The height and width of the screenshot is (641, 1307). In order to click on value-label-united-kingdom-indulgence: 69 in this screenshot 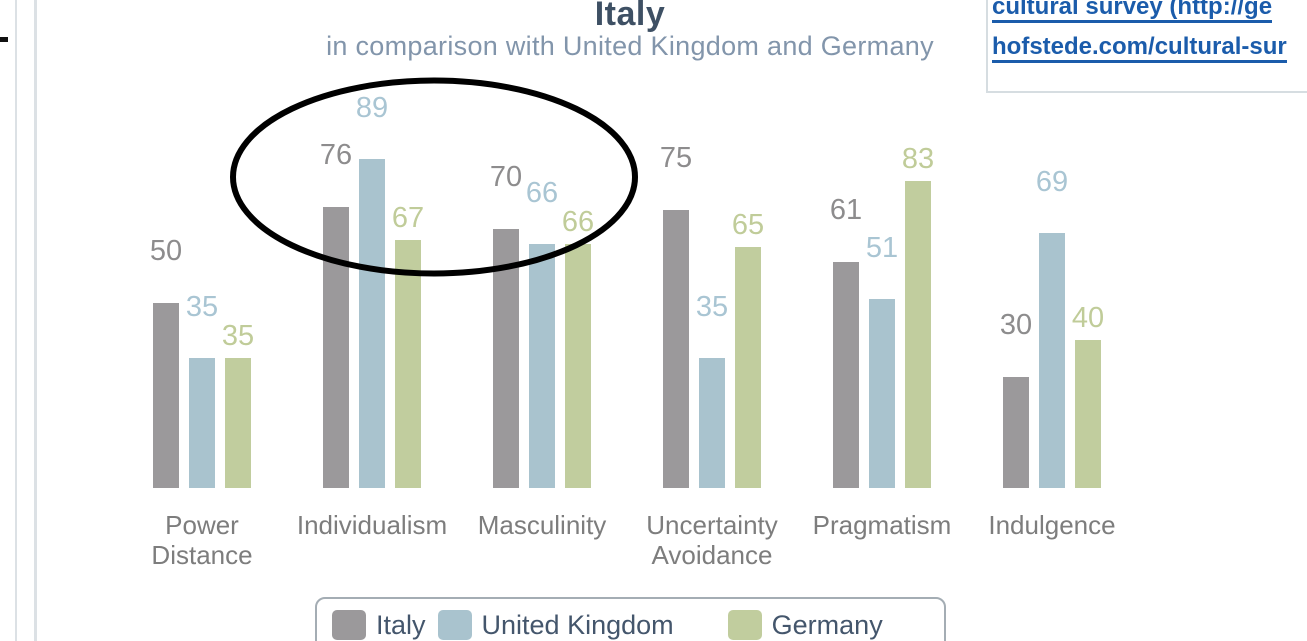, I will do `click(1052, 182)`.